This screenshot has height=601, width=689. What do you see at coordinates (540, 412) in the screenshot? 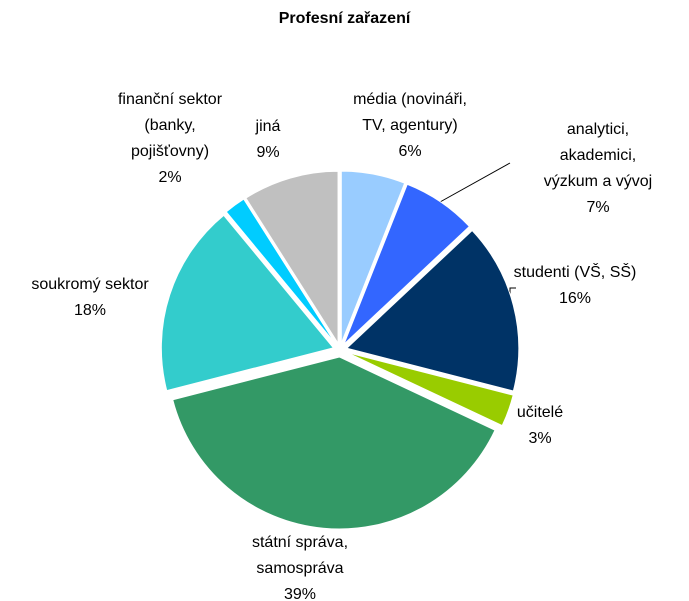
I see `slice-label: učitelé` at bounding box center [540, 412].